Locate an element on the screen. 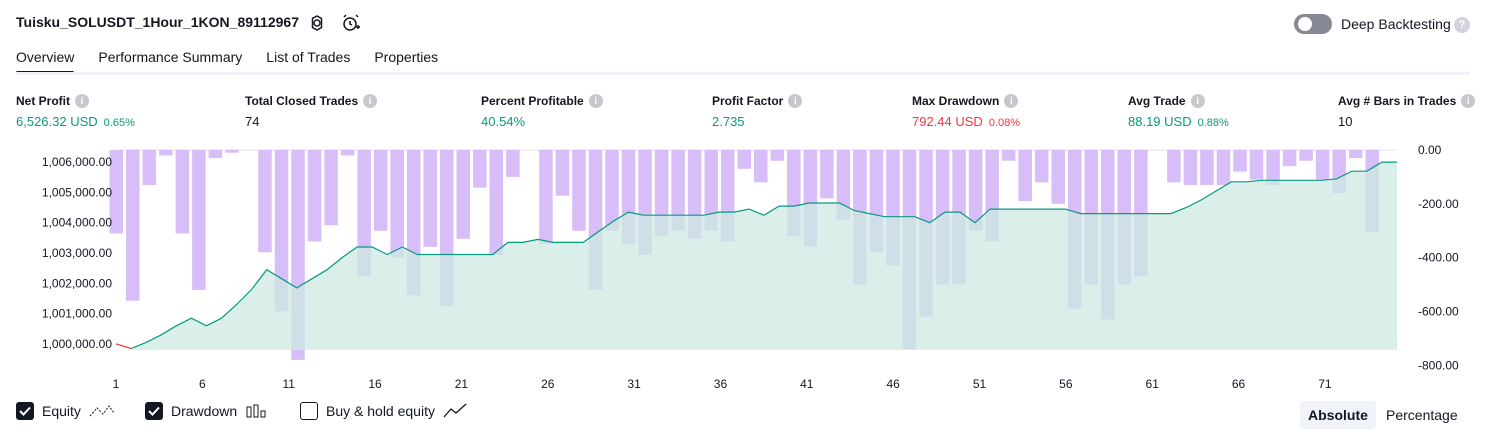 This screenshot has height=438, width=1486. tab-divider is located at coordinates (743, 73).